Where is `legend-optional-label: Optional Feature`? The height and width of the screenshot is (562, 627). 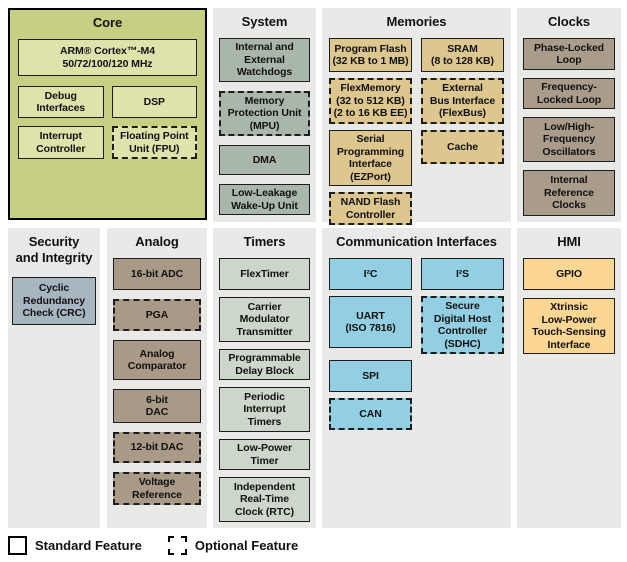 legend-optional-label: Optional Feature is located at coordinates (246, 545).